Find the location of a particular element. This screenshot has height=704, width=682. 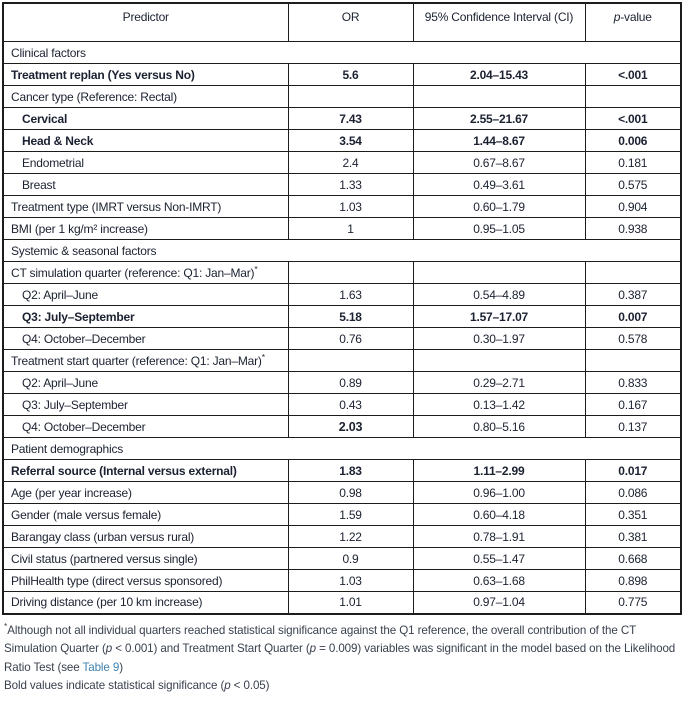

ci-value: 0.96–1.00 is located at coordinates (499, 492).